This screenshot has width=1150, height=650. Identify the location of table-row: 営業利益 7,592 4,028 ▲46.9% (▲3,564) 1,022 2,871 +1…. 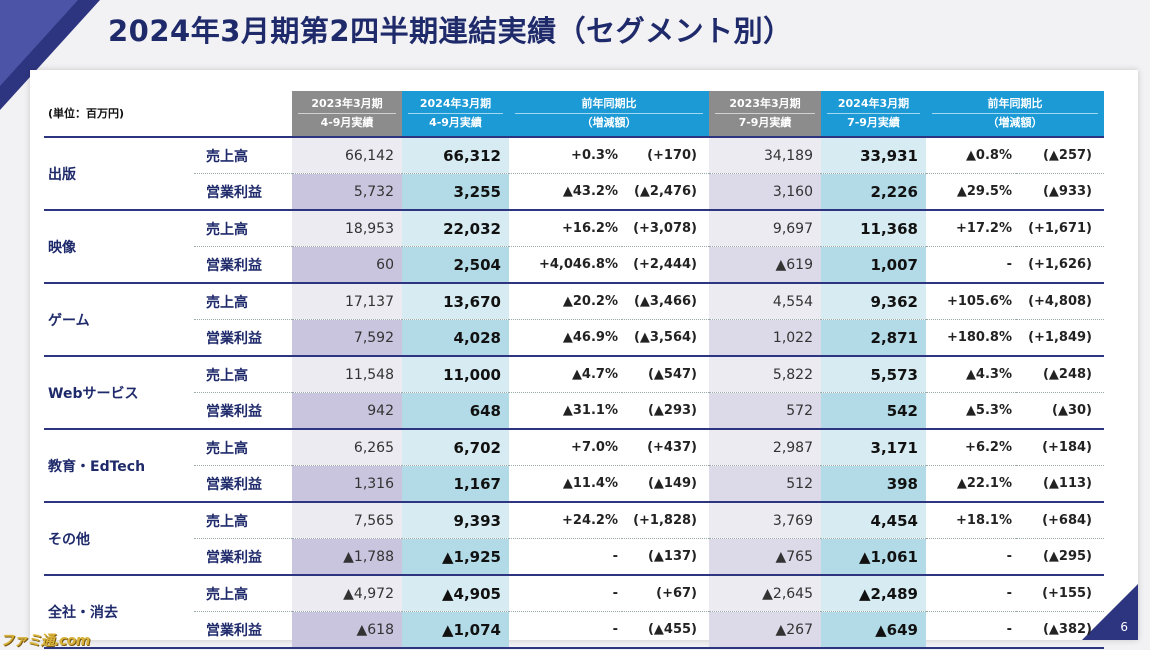
(574, 338).